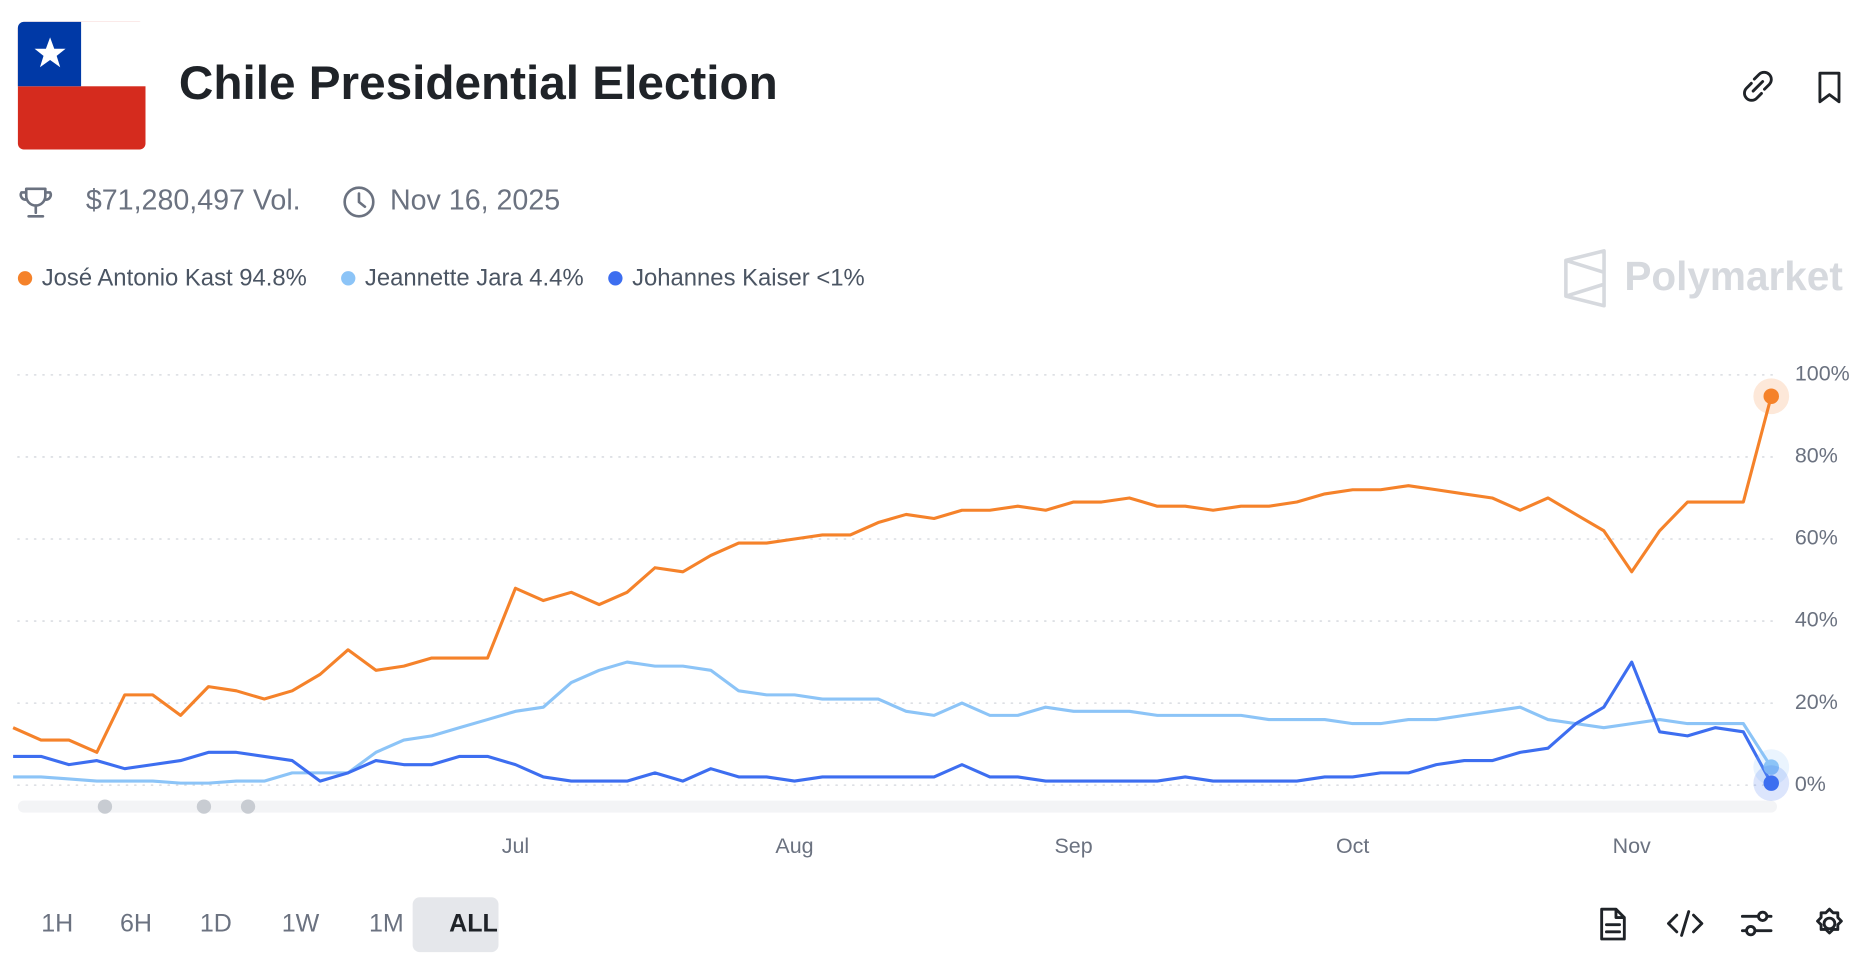  I want to click on flag, so click(81, 85).